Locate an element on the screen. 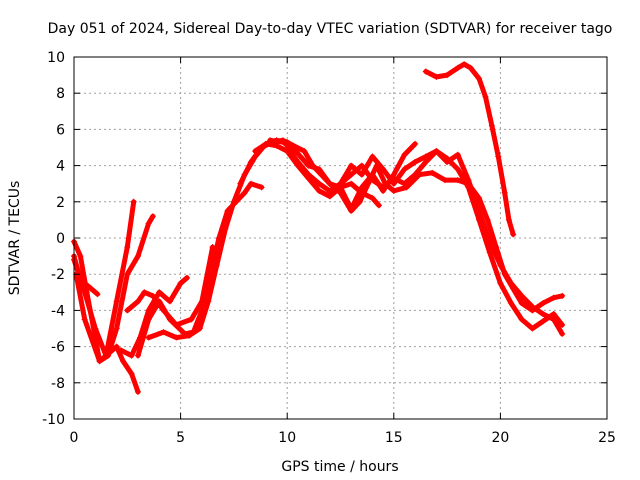 Image resolution: width=640 pixels, height=480 pixels. y-tick-label: 10 is located at coordinates (56, 58).